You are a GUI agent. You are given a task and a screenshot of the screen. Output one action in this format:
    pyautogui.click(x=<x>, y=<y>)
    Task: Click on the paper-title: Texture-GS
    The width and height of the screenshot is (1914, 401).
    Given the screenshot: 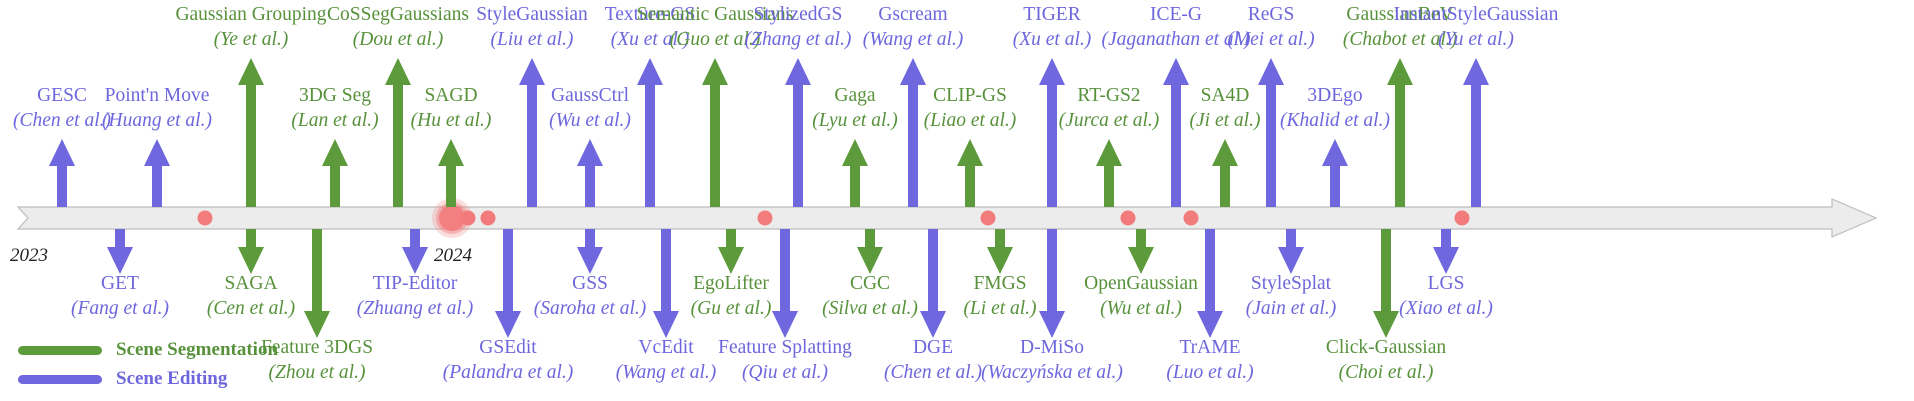 What is the action you would take?
    pyautogui.click(x=650, y=14)
    